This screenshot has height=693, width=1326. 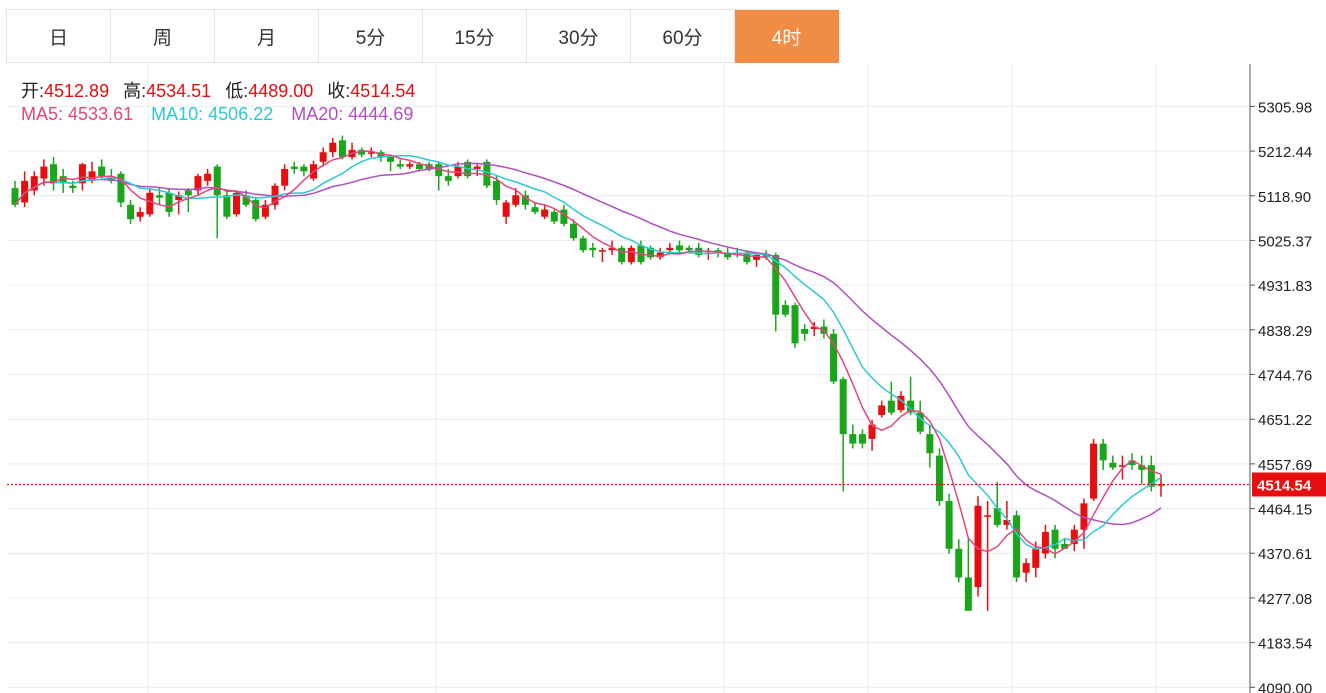 What do you see at coordinates (475, 36) in the screenshot?
I see `tab-4: 15分` at bounding box center [475, 36].